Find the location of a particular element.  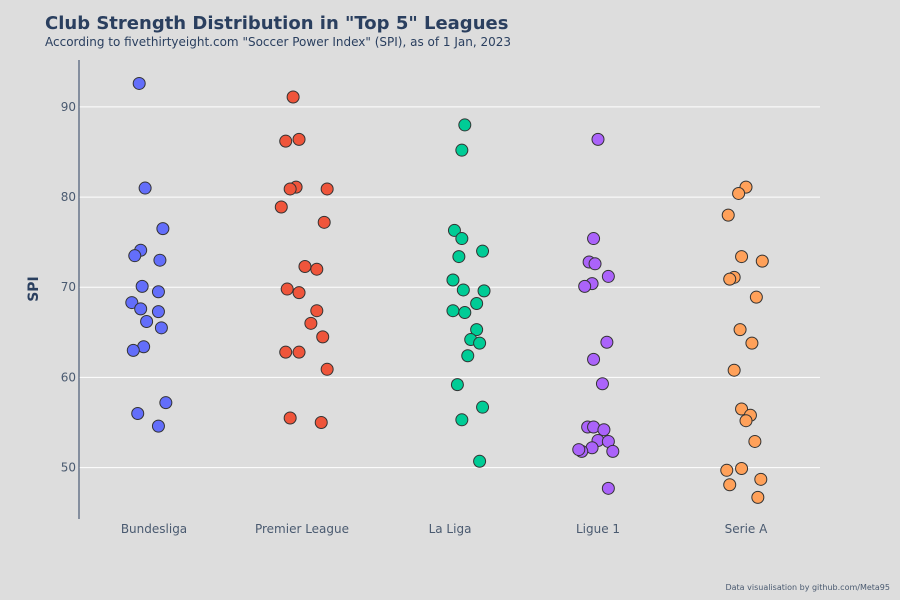

x-tick-label: Bundesliga is located at coordinates (154, 529).